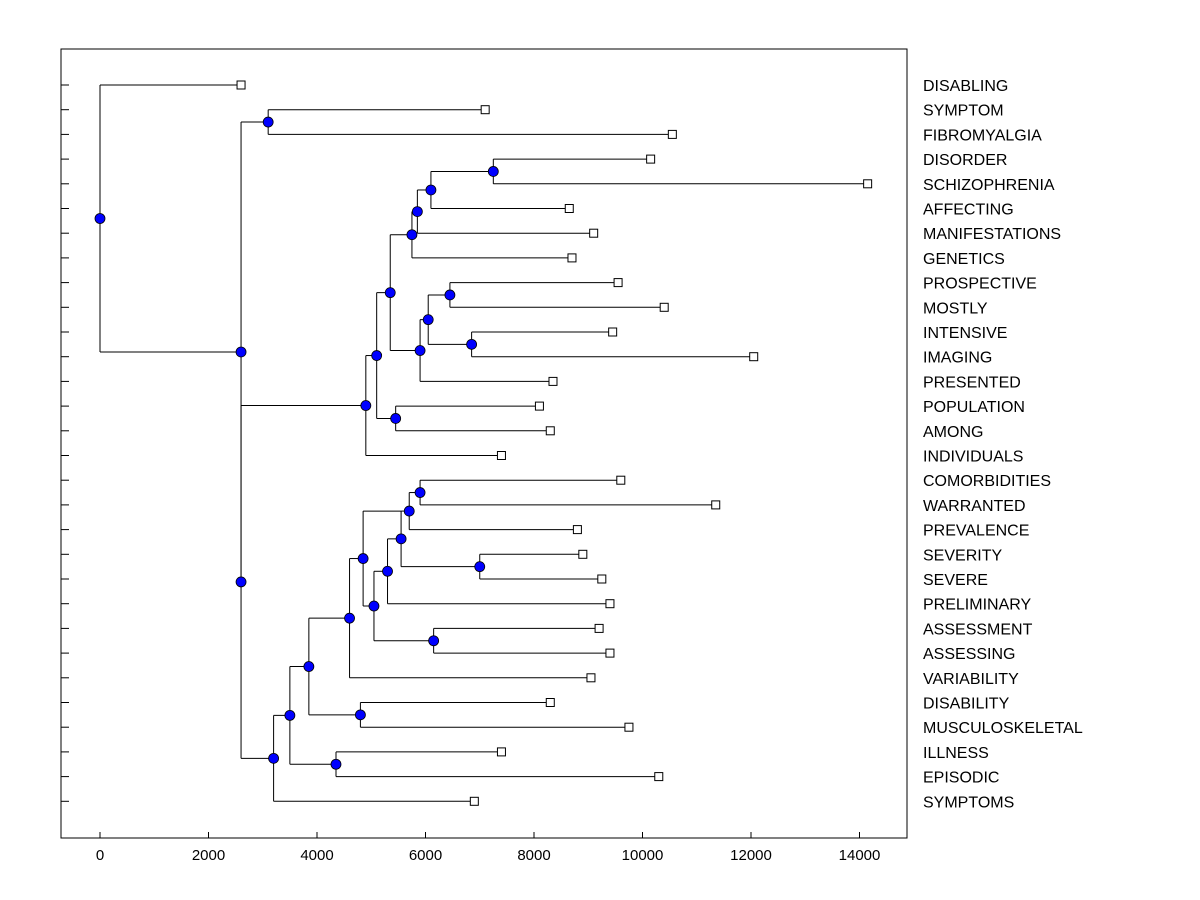  Describe the element at coordinates (980, 284) in the screenshot. I see `leaf-label: PROSPECTIVE` at that location.